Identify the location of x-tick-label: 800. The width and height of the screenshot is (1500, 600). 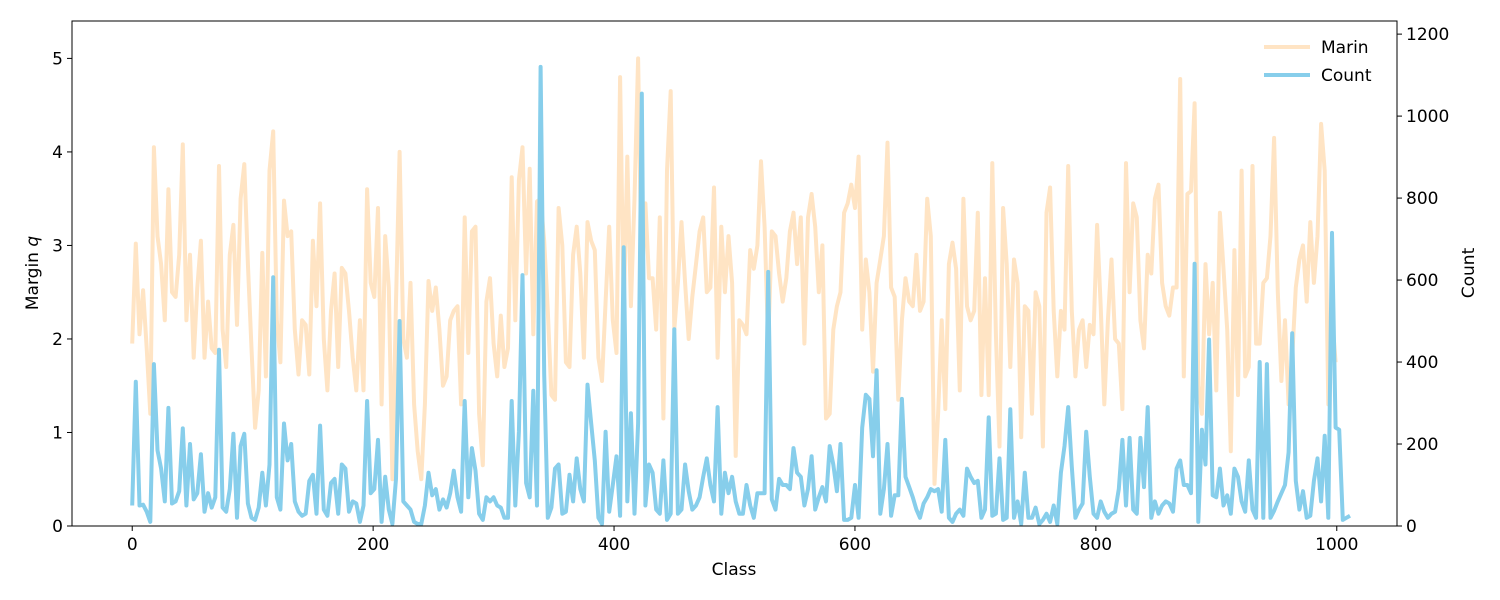
(1096, 545).